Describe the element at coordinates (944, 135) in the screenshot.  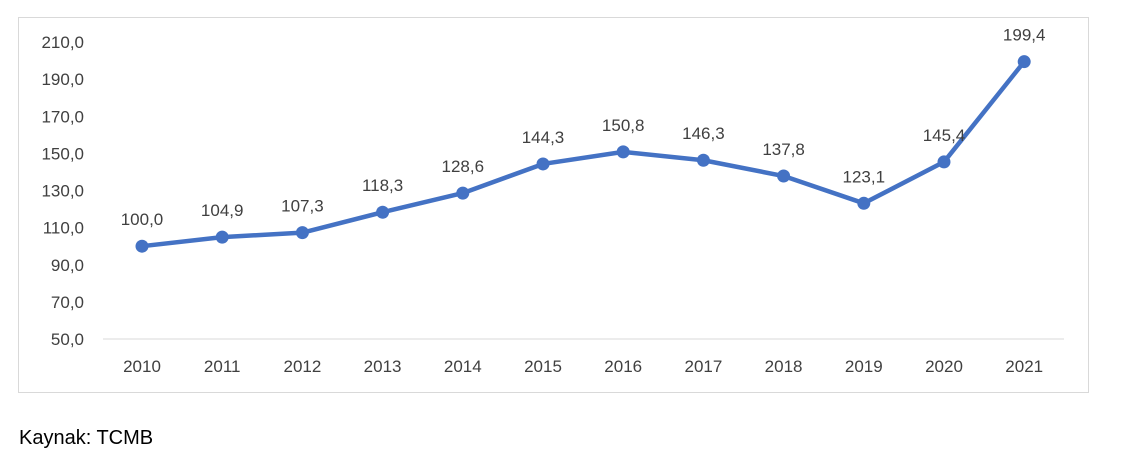
I see `data-label: 145,4` at that location.